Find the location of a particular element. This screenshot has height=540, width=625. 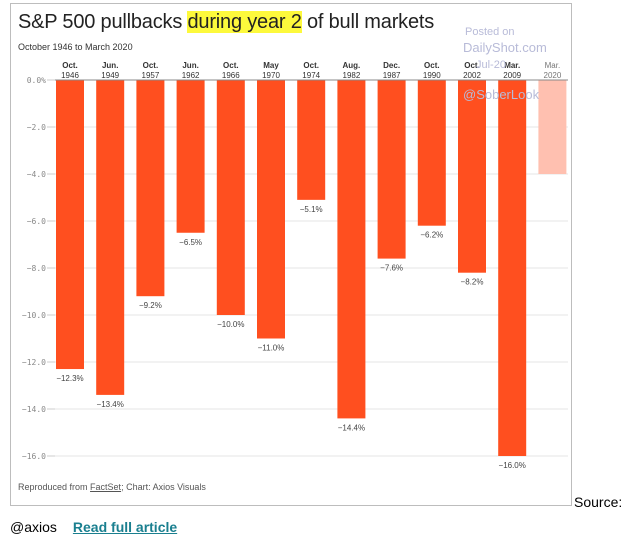

credit-prefix: Reproduced from is located at coordinates (54, 487).